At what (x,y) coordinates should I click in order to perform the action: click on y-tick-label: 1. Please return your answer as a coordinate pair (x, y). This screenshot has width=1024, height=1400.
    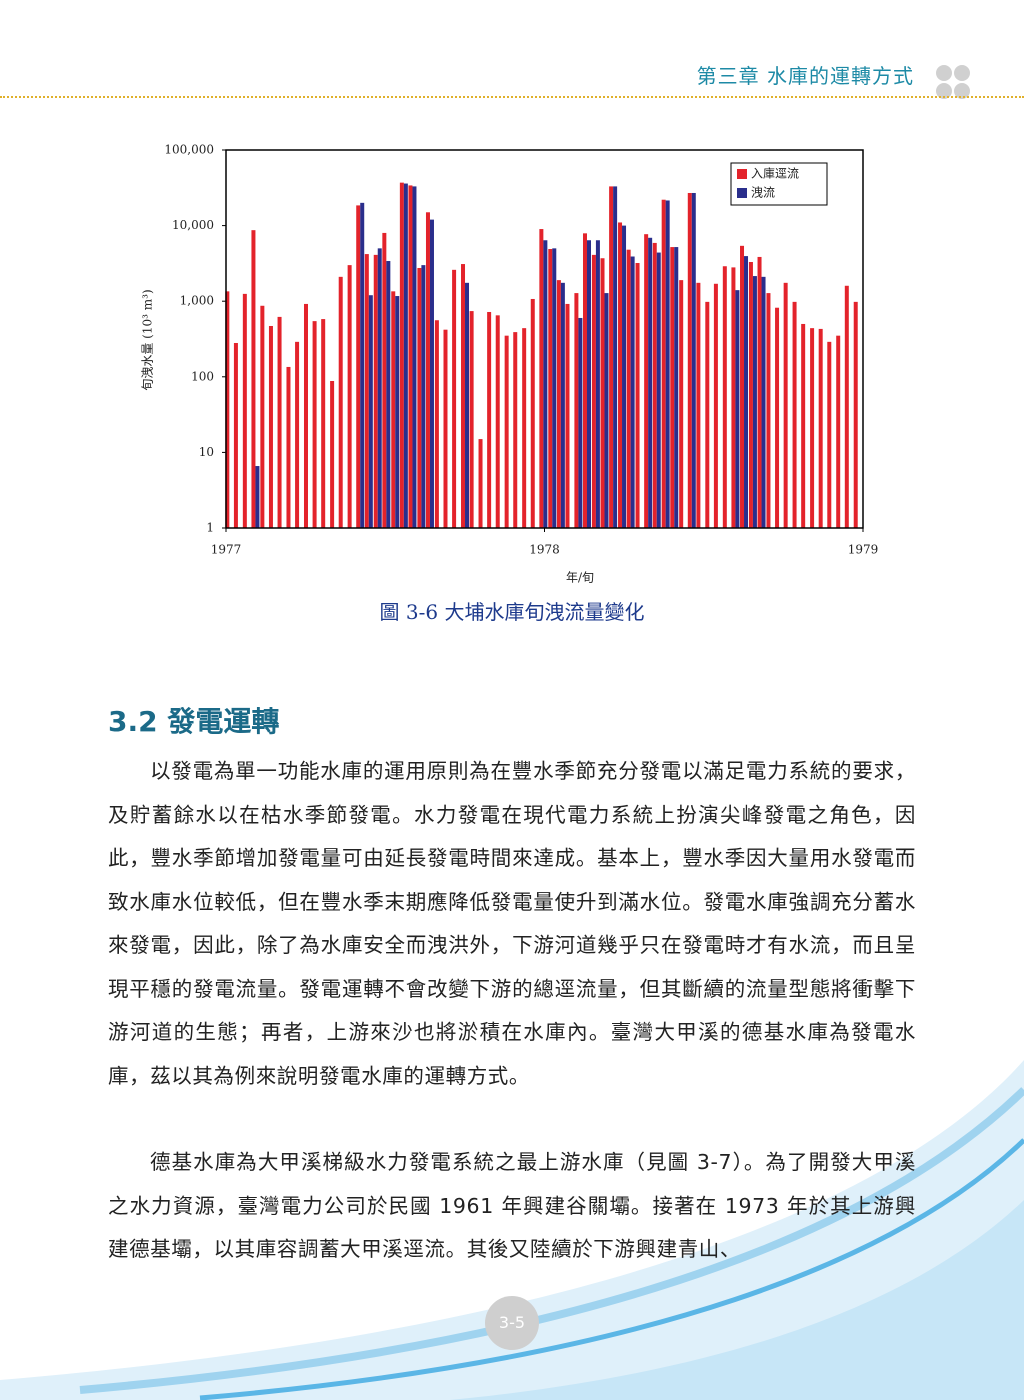
    Looking at the image, I should click on (210, 528).